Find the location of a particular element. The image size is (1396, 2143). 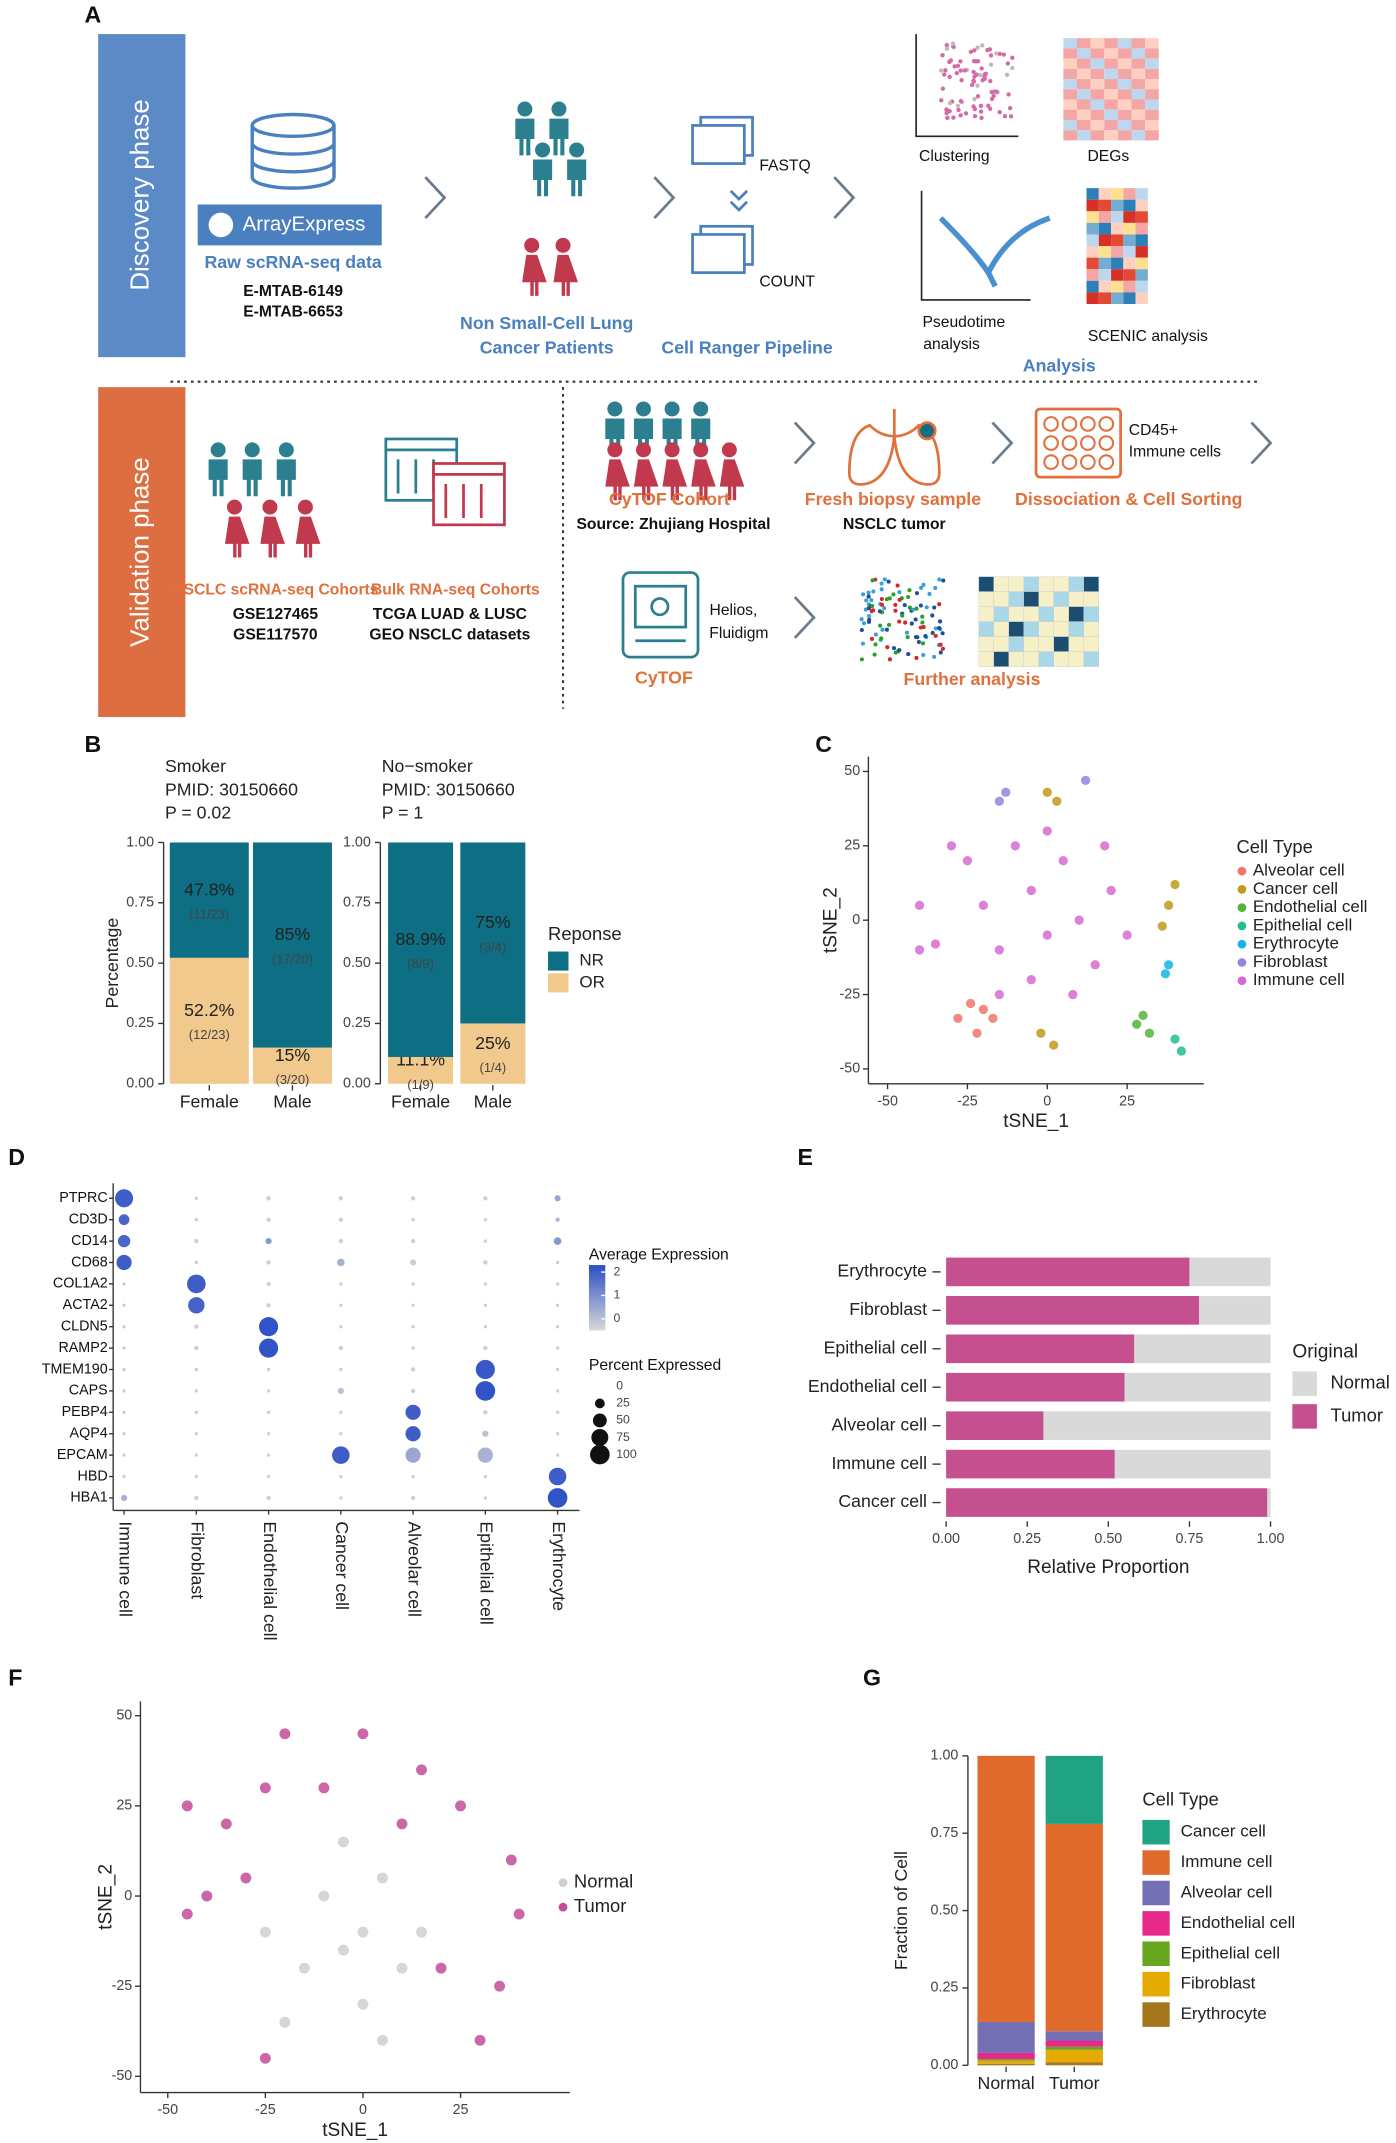

y-tick-label: -25 is located at coordinates (122, 1986).